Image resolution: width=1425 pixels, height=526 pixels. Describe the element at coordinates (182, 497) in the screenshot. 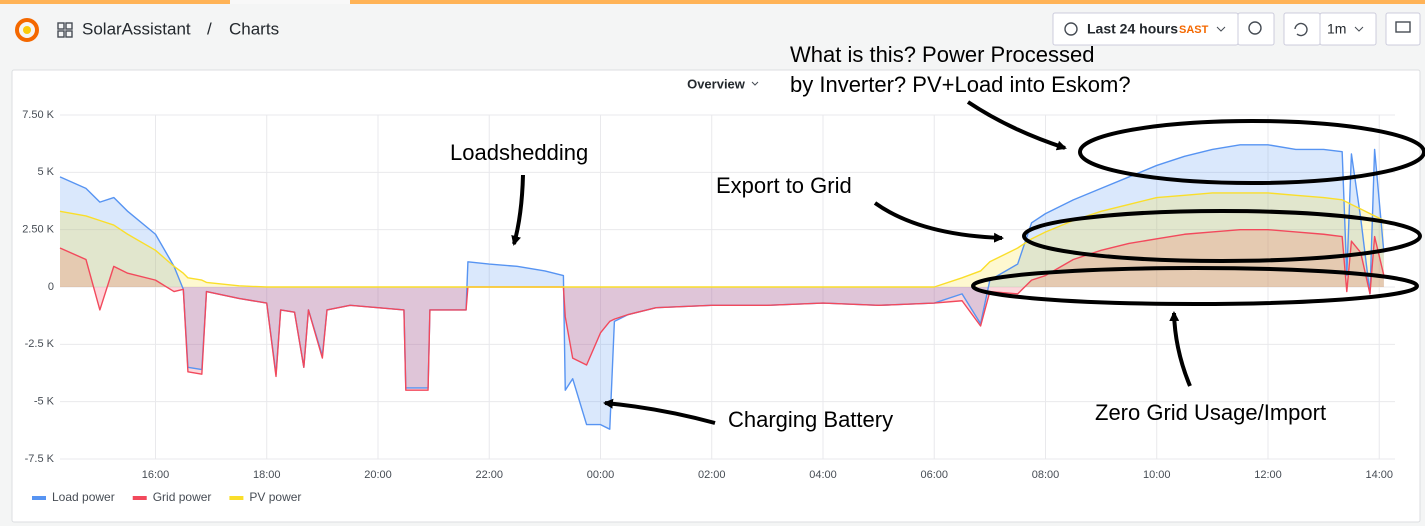

I see `legend-label: Grid power` at that location.